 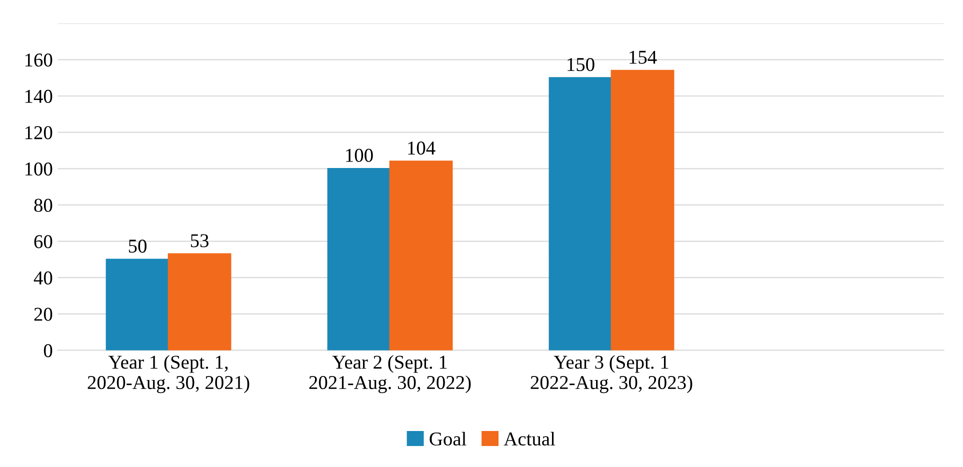 I want to click on y-tick-label: 100, so click(x=38, y=169).